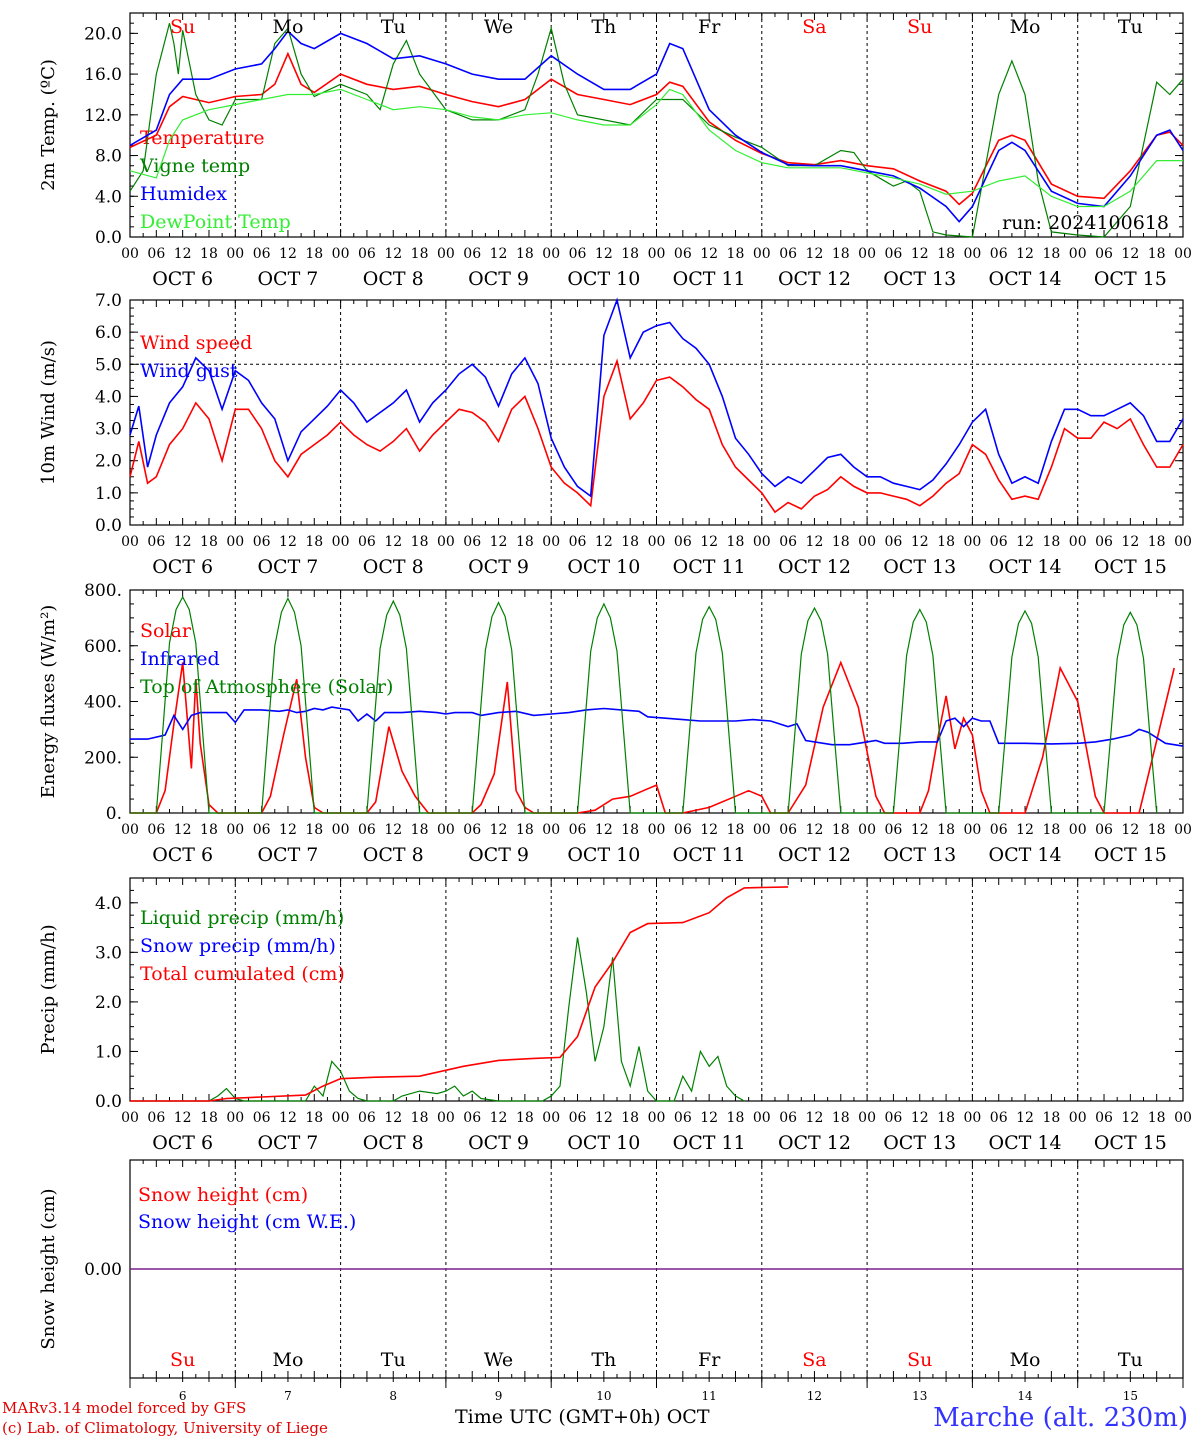  What do you see at coordinates (108, 333) in the screenshot?
I see `y-tick-label: 6.0` at bounding box center [108, 333].